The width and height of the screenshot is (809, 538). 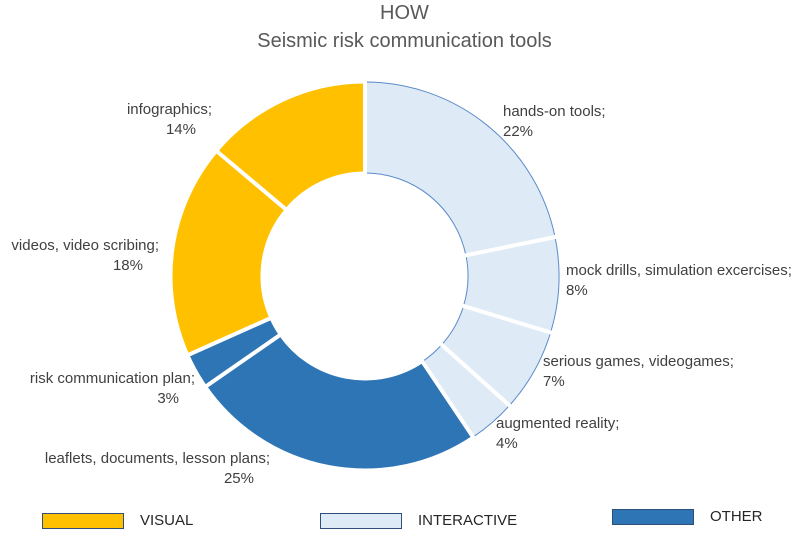 What do you see at coordinates (554, 381) in the screenshot?
I see `slice-percent-label: 7%` at bounding box center [554, 381].